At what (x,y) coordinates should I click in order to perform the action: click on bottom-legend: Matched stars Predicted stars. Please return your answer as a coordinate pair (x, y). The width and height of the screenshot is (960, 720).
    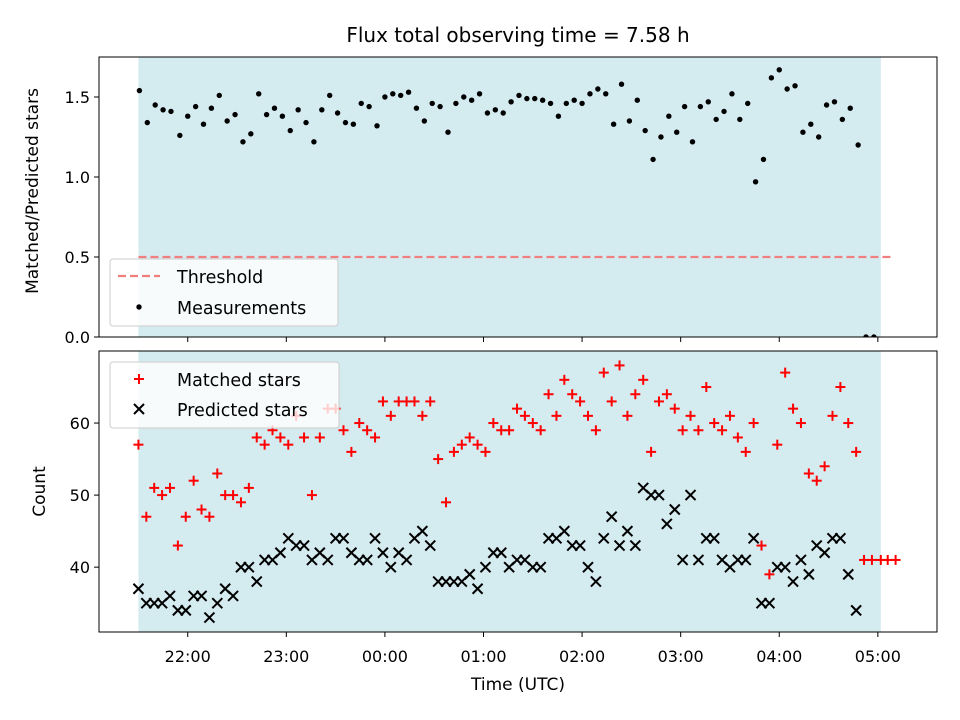
    Looking at the image, I should click on (224, 395).